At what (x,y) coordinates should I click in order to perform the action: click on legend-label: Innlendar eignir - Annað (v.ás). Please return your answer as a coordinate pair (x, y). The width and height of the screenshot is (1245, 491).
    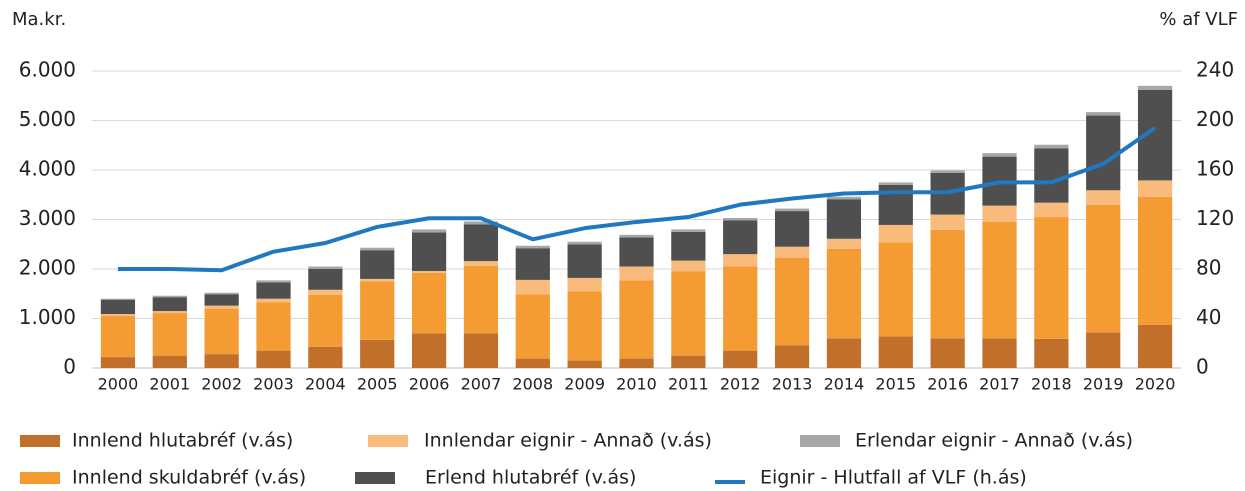
    Looking at the image, I should click on (568, 441).